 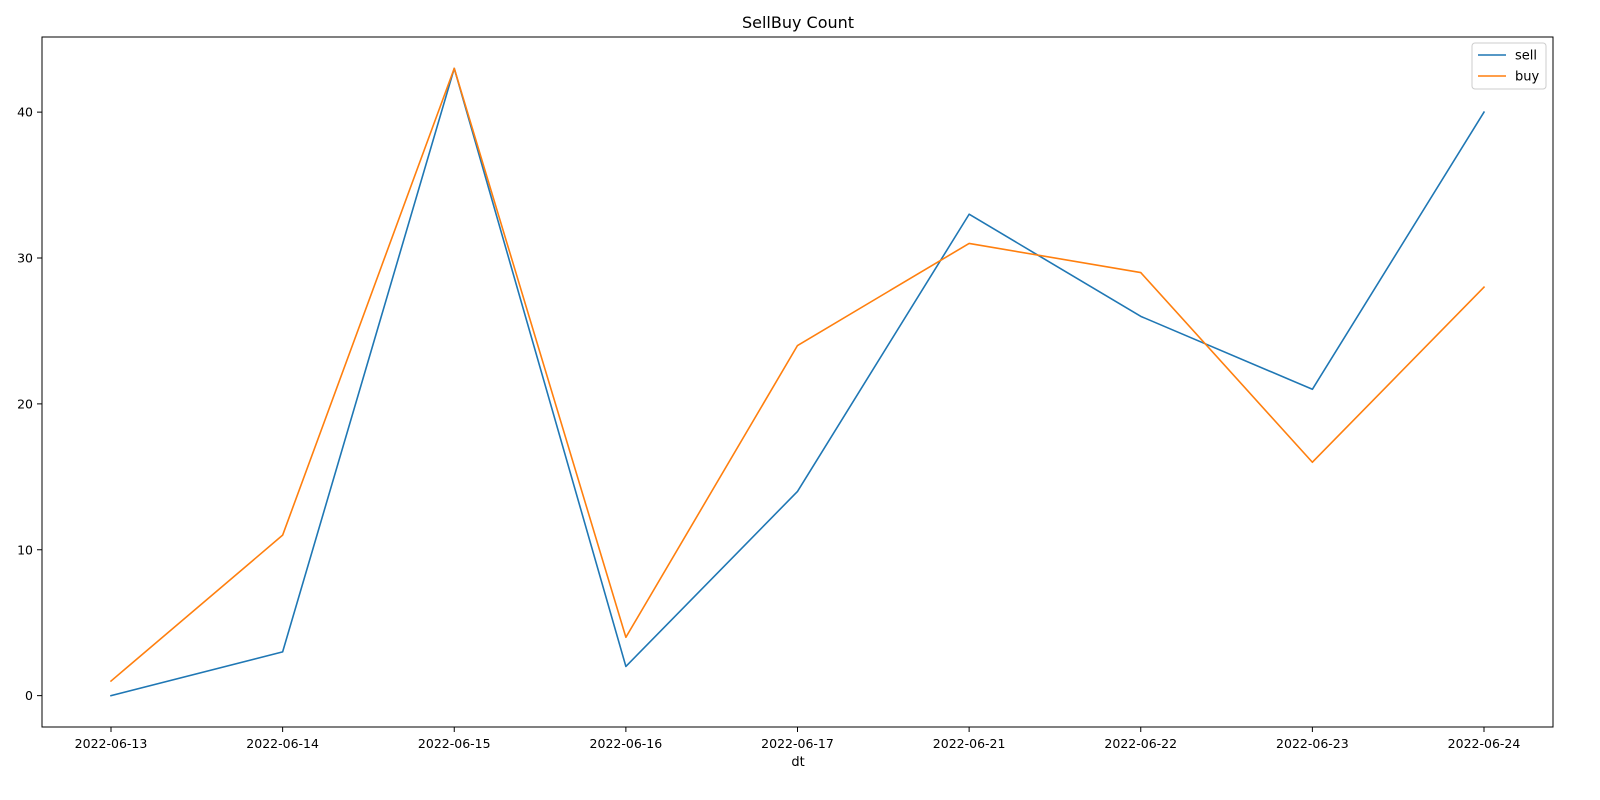 What do you see at coordinates (1484, 743) in the screenshot?
I see `x-tick-label: 2022-06-24` at bounding box center [1484, 743].